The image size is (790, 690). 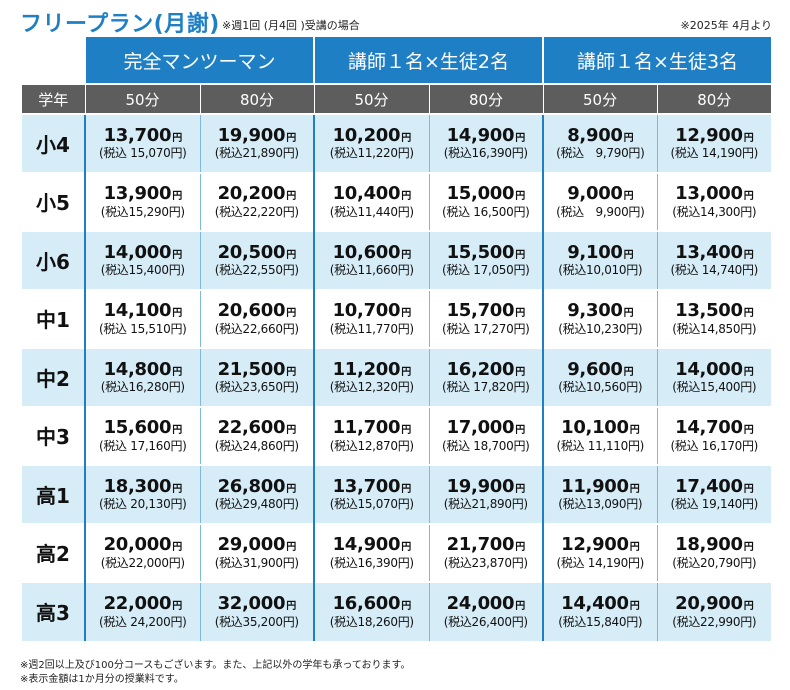 I want to click on price-amount: 8,900, so click(x=595, y=135).